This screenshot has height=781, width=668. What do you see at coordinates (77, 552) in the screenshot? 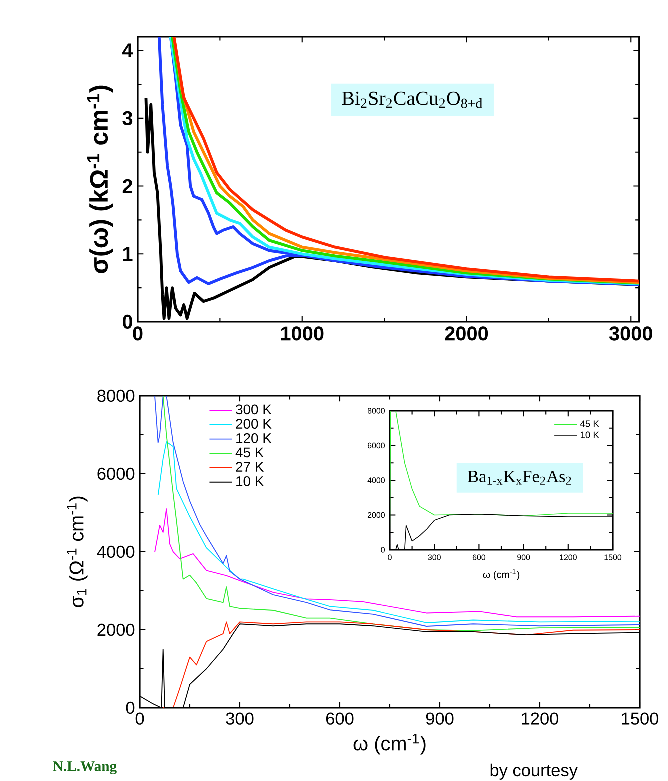
I see `y-axis-title: σ$_{1}$ (Ω$^{-1}$ cm$^{-1}$)` at bounding box center [77, 552].